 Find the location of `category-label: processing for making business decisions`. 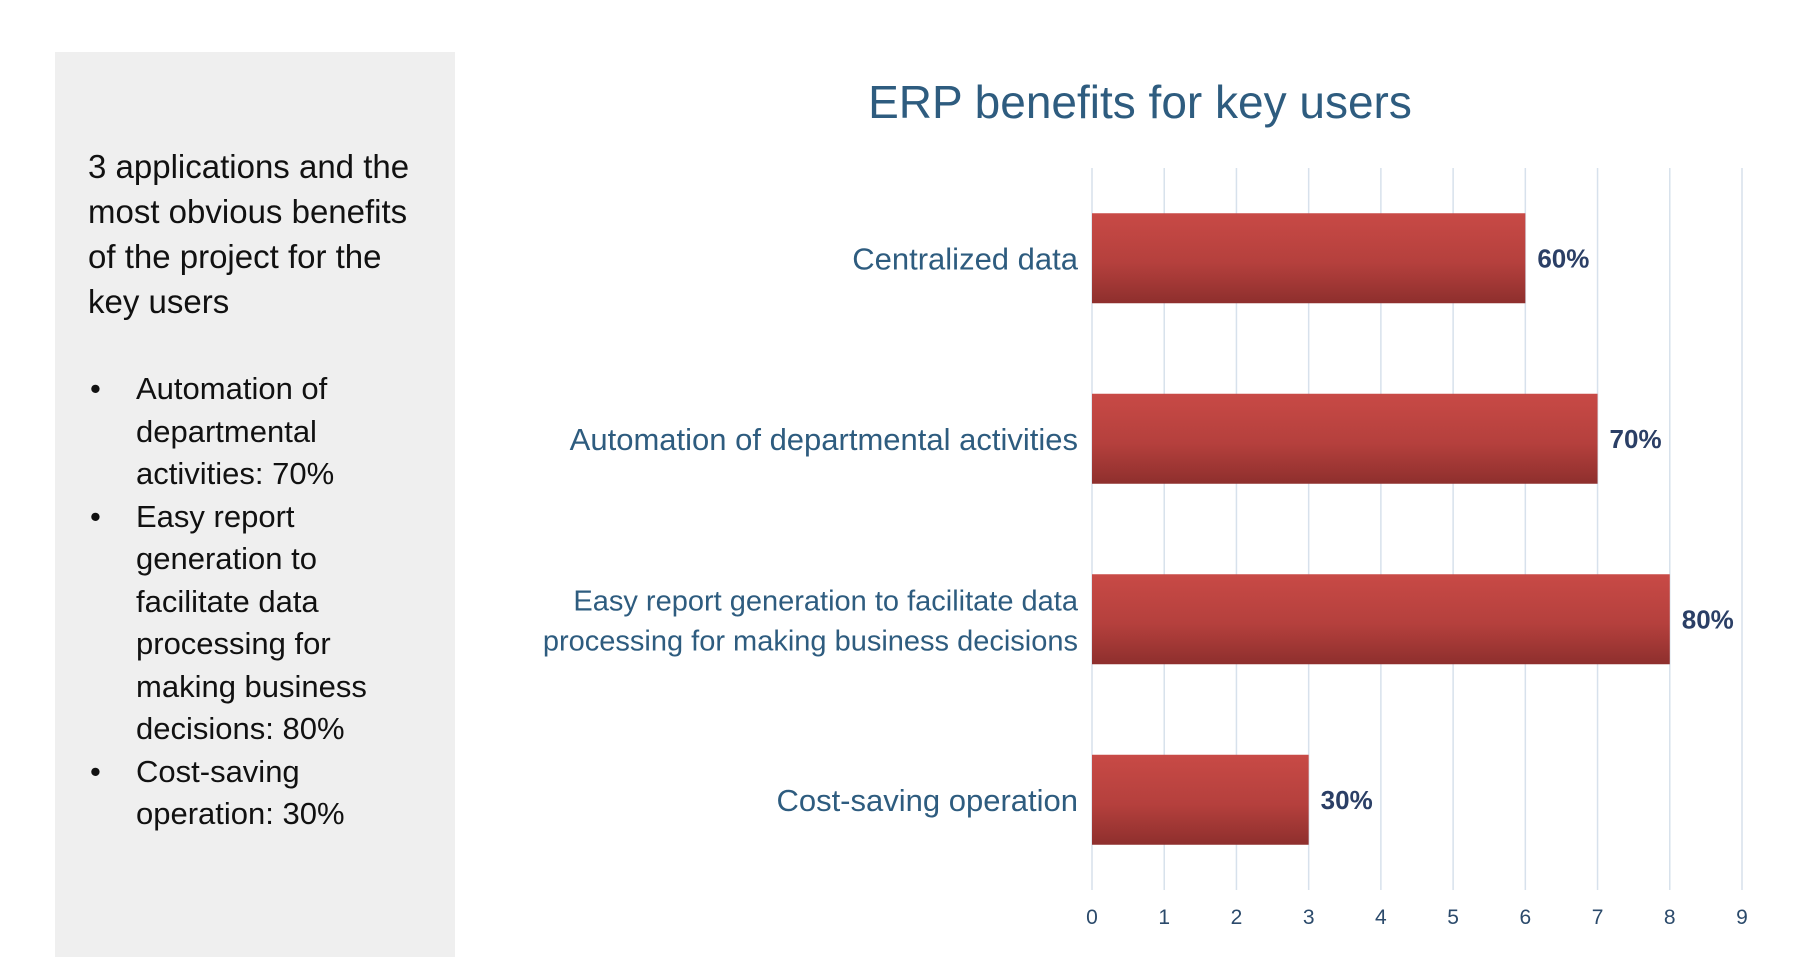

category-label: processing for making business decisions is located at coordinates (810, 641).